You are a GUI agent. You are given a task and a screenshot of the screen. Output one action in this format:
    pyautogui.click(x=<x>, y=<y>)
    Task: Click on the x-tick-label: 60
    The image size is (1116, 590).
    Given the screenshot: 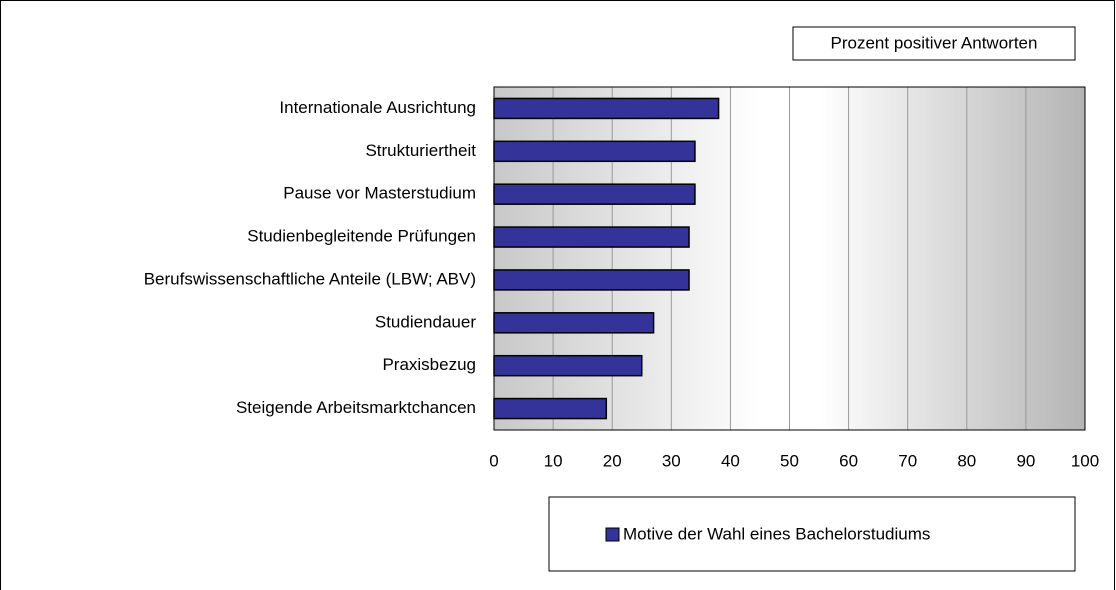 What is the action you would take?
    pyautogui.click(x=848, y=460)
    